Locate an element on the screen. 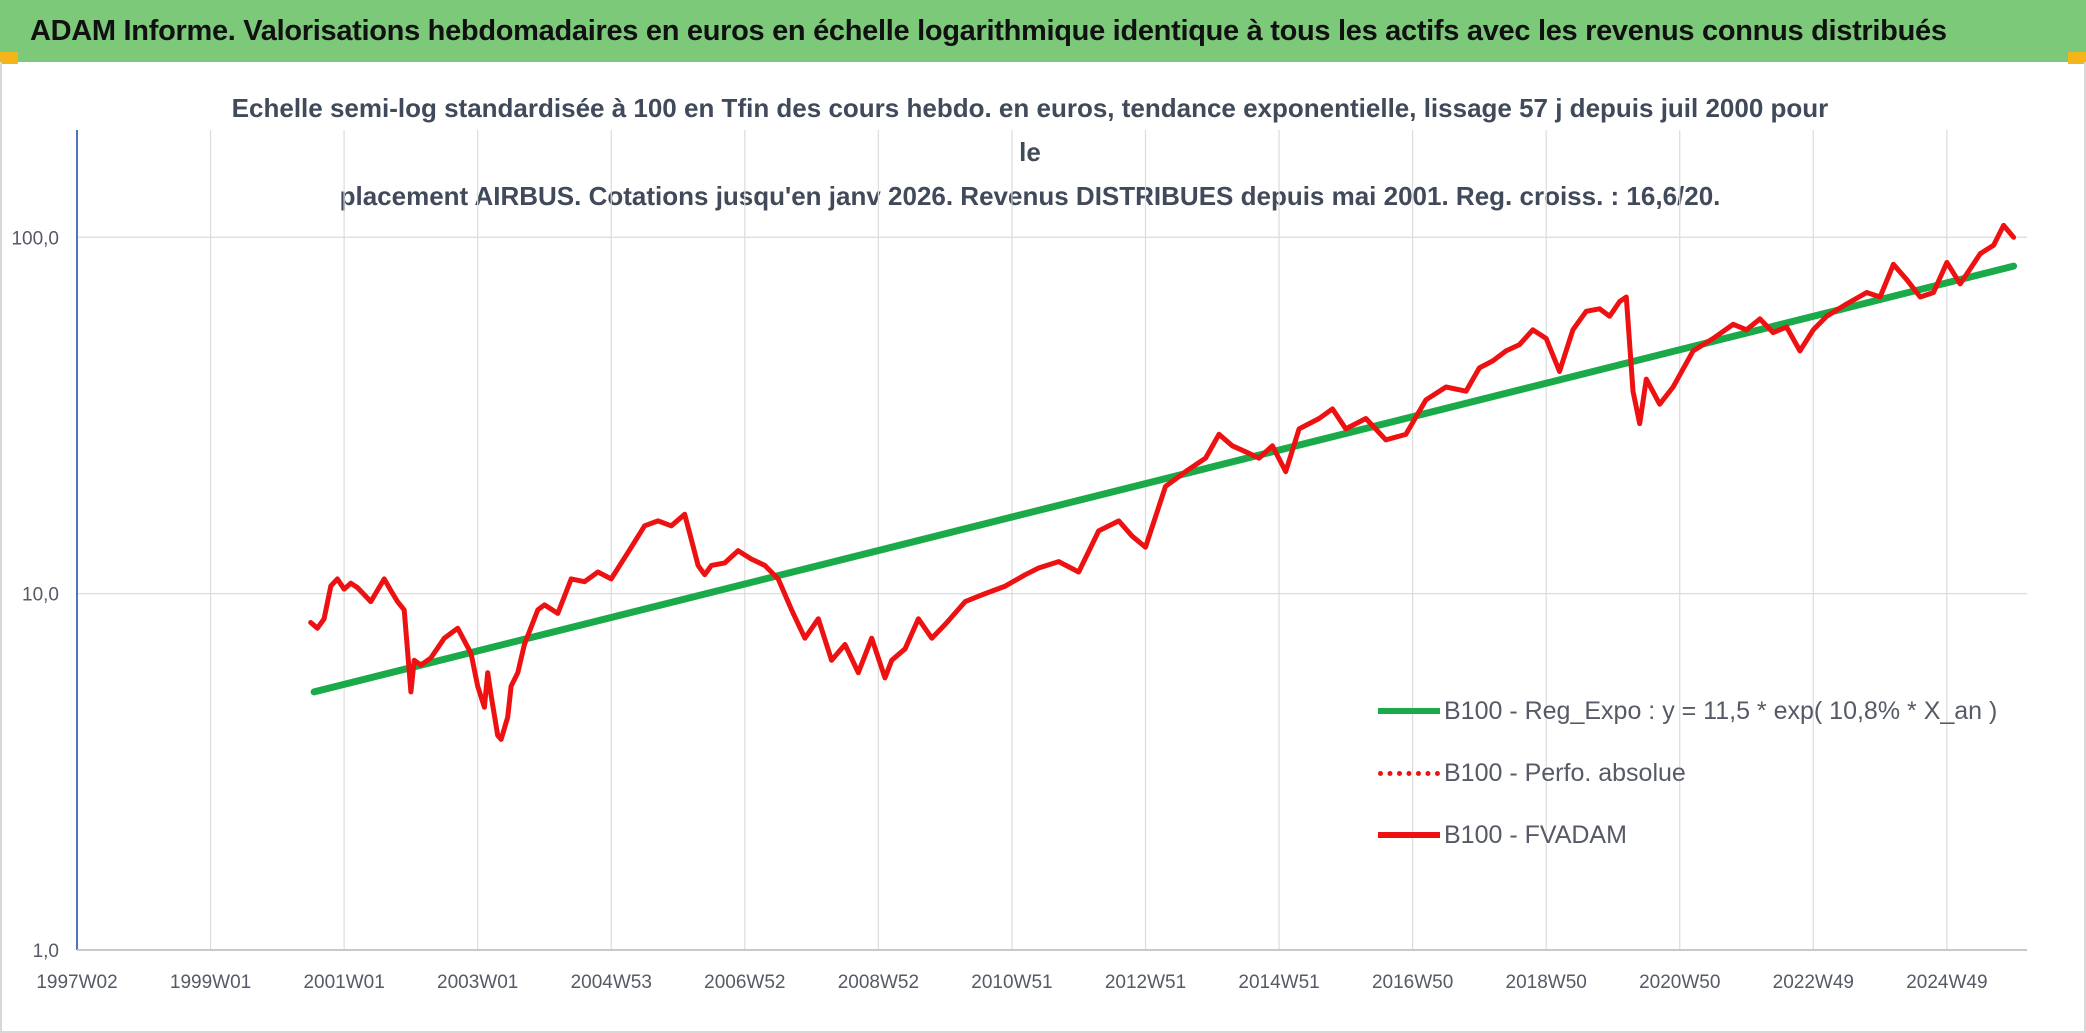  x-tick-label: 2003W01 is located at coordinates (477, 982).